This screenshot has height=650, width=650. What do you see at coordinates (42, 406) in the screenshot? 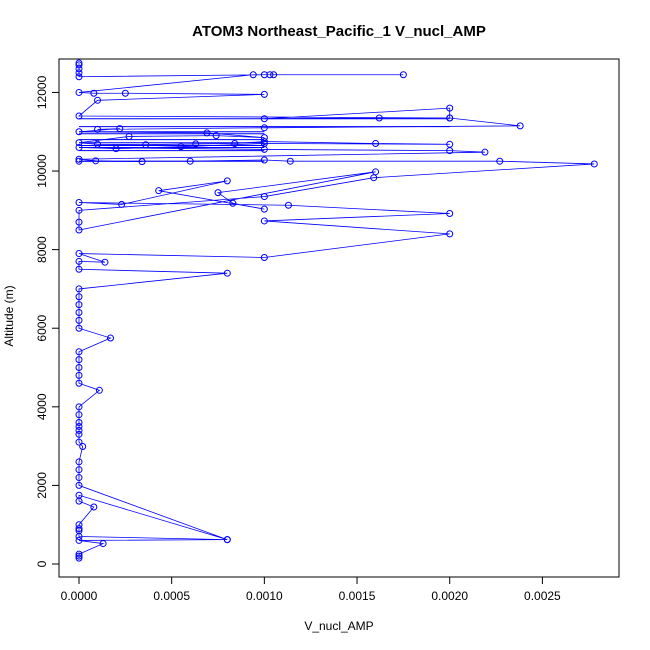
I see `y-tick-label: 4000` at bounding box center [42, 406].